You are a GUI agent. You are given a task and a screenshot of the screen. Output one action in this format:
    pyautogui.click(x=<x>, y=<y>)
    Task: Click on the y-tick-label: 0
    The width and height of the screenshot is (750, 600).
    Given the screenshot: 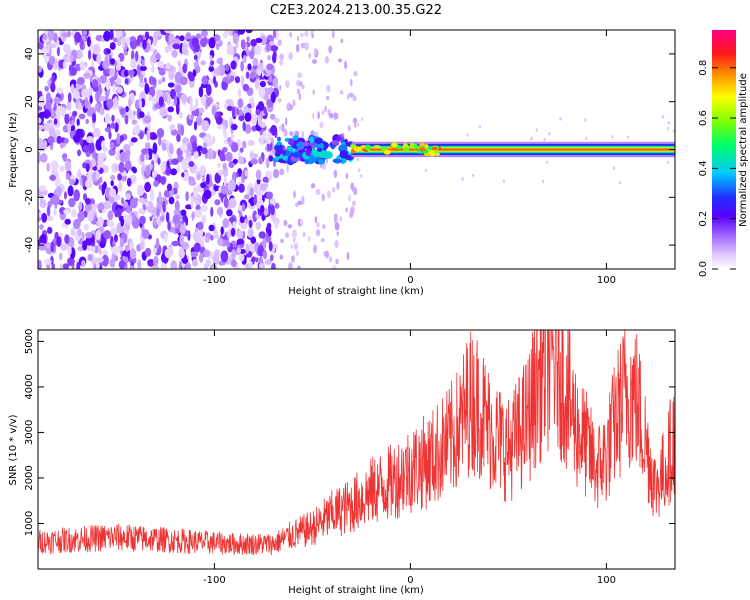 What is the action you would take?
    pyautogui.click(x=29, y=149)
    